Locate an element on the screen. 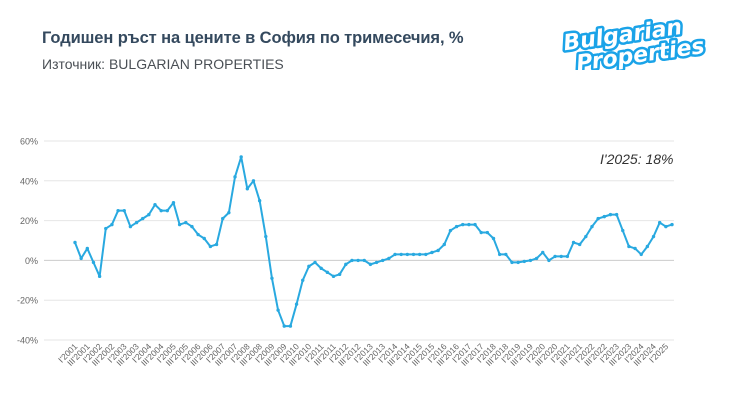 This screenshot has height=416, width=740. y-tick-label: -40% is located at coordinates (27, 341).